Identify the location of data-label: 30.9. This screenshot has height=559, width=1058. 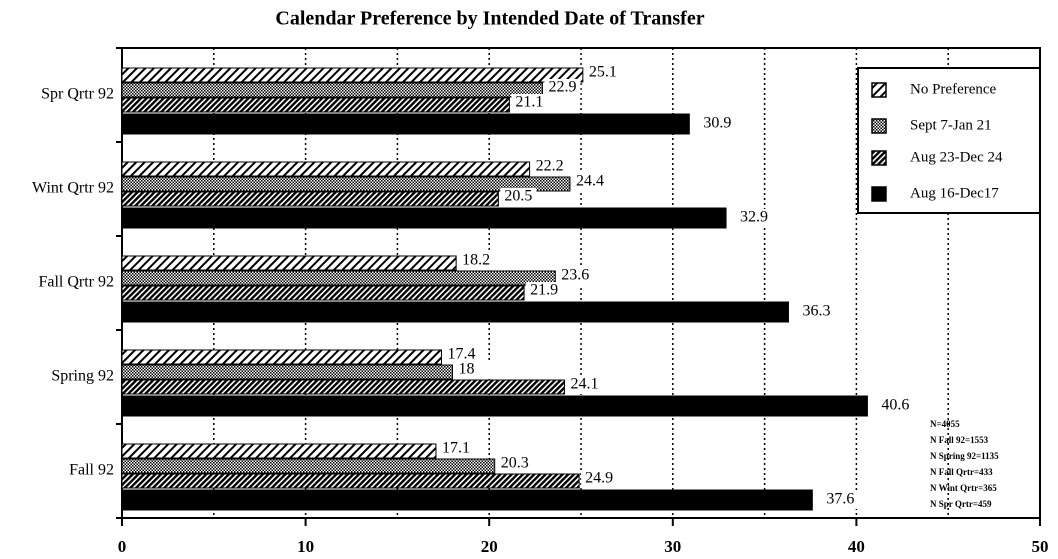
(717, 123).